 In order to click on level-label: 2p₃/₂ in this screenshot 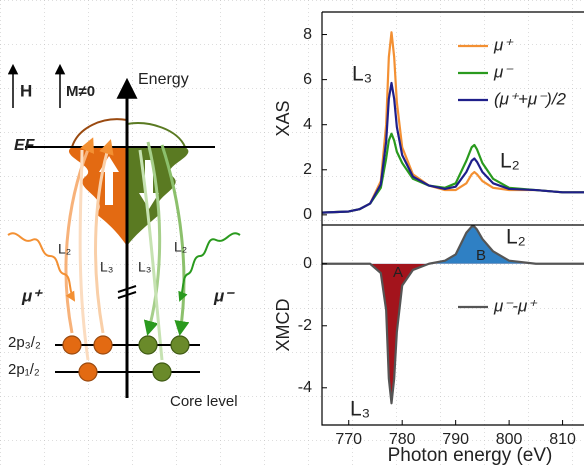, I will do `click(24, 342)`.